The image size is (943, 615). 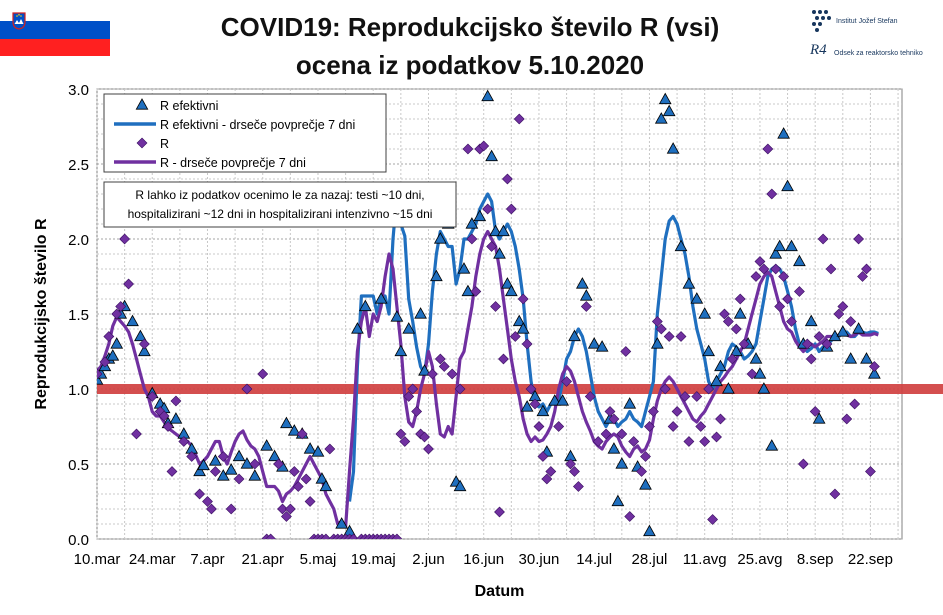 What do you see at coordinates (470, 65) in the screenshot?
I see `chart-title-line2: ocena iz podatkov 5.10.2020` at bounding box center [470, 65].